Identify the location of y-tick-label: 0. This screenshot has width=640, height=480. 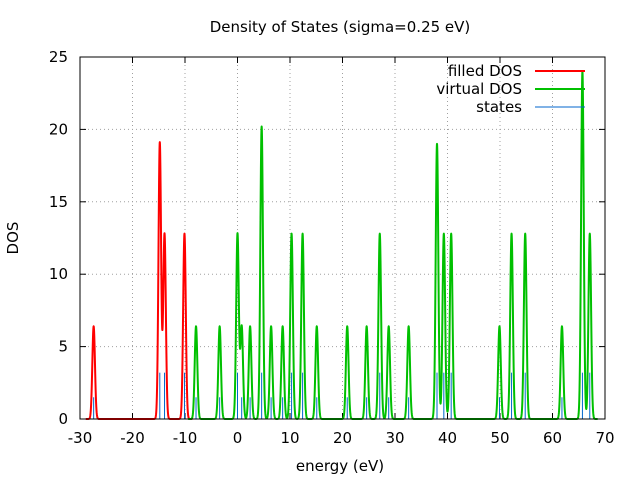
(63, 419).